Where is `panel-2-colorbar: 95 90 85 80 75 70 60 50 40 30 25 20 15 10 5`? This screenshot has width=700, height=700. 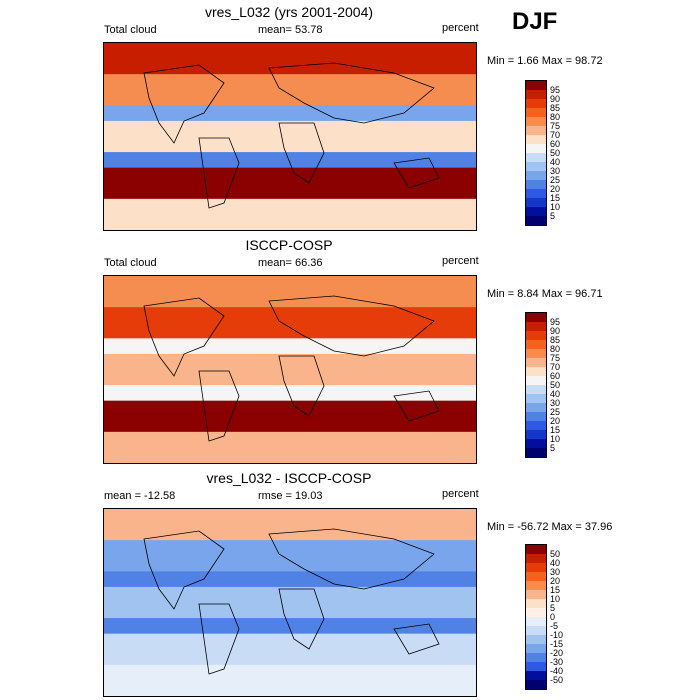
panel-2-colorbar: 95 90 85 80 75 70 60 50 40 30 25 20 15 10 5 is located at coordinates (542, 385).